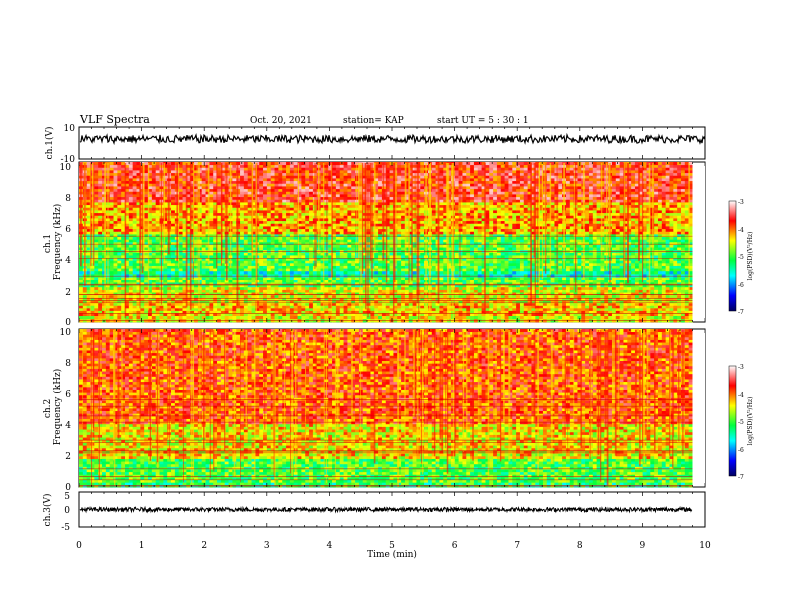  Describe the element at coordinates (375, 144) in the screenshot. I see `ch1-waveform-panel: 10 -10 ch.1(V)` at that location.